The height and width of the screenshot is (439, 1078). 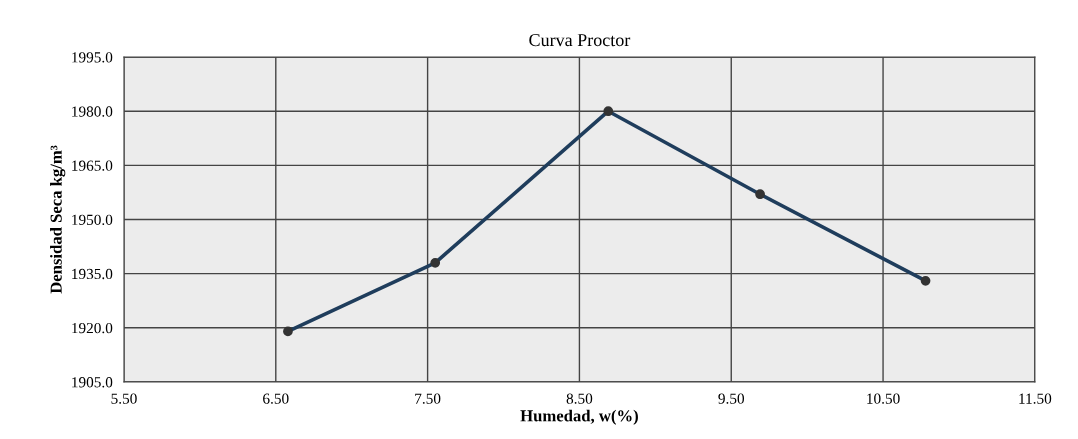 What do you see at coordinates (579, 398) in the screenshot?
I see `x-tick-label: 8.50` at bounding box center [579, 398].